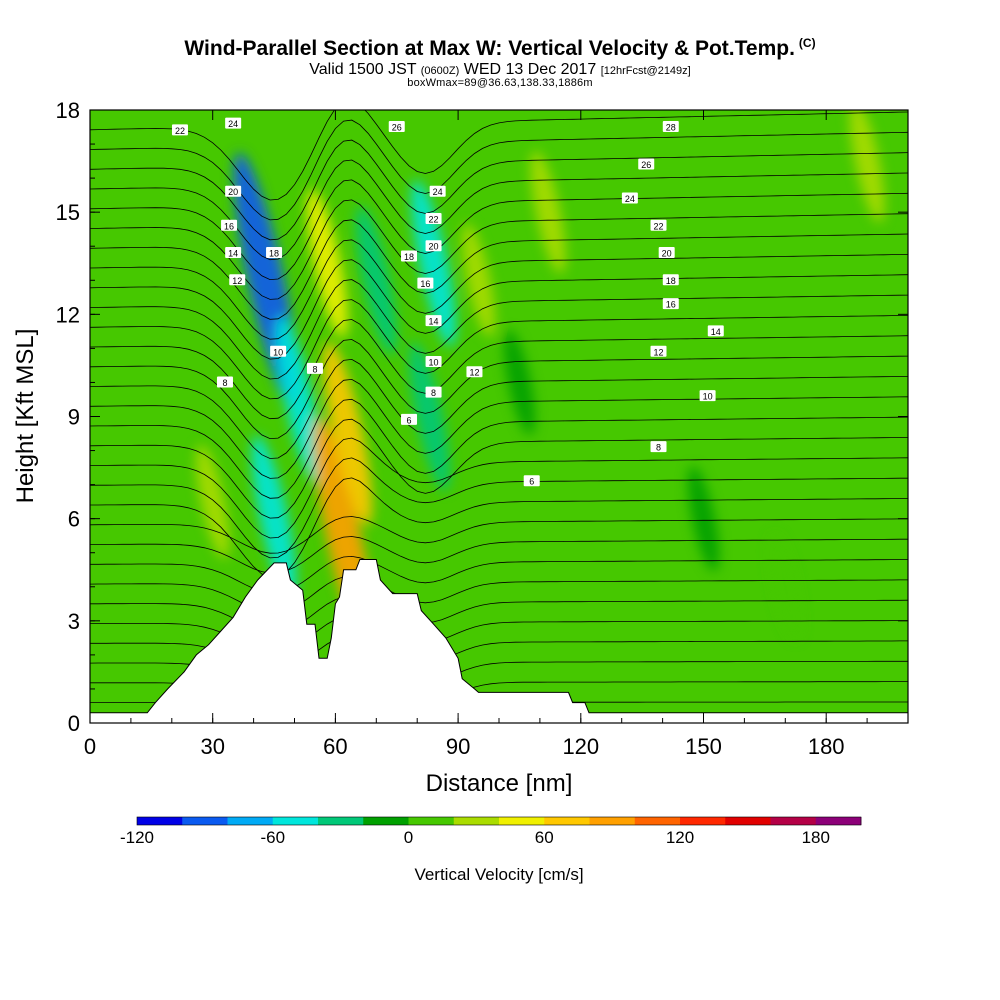 Image resolution: width=1000 pixels, height=1000 pixels. Describe the element at coordinates (703, 746) in the screenshot. I see `x-tick-label: 150` at that location.